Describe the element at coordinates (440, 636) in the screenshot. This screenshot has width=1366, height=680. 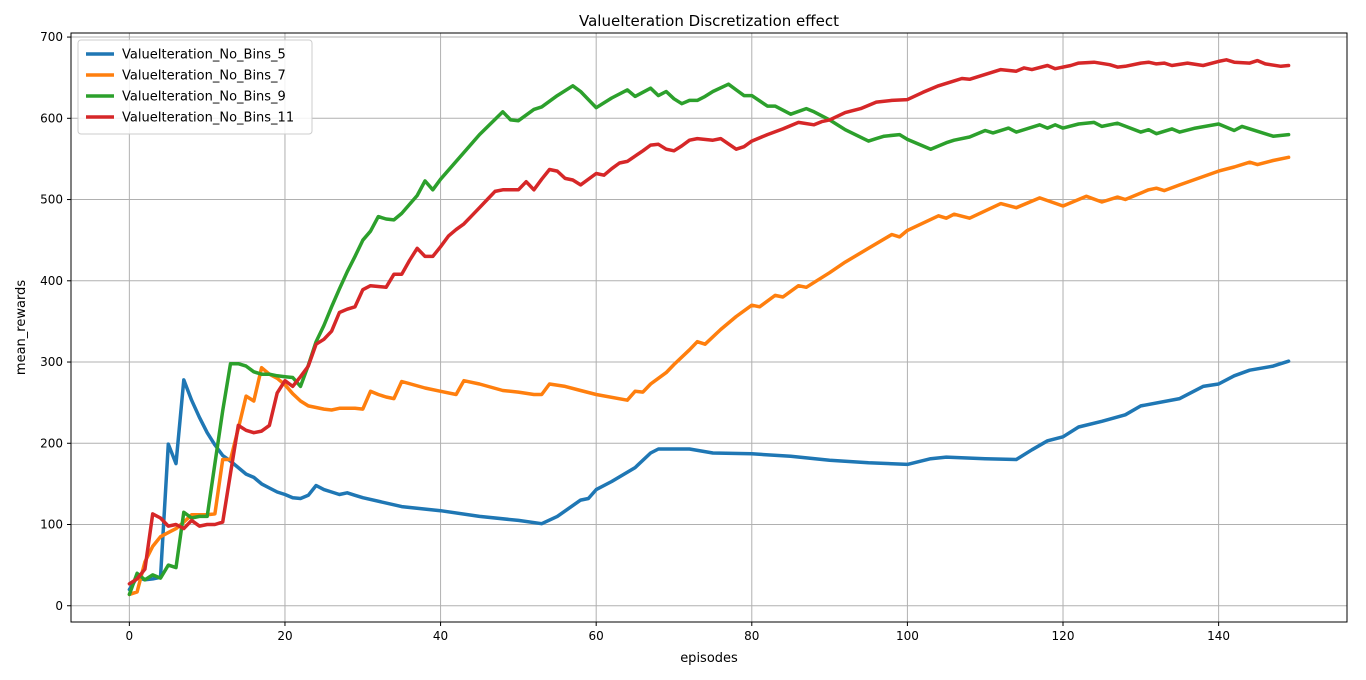
I see `x-tick-label: 40` at that location.